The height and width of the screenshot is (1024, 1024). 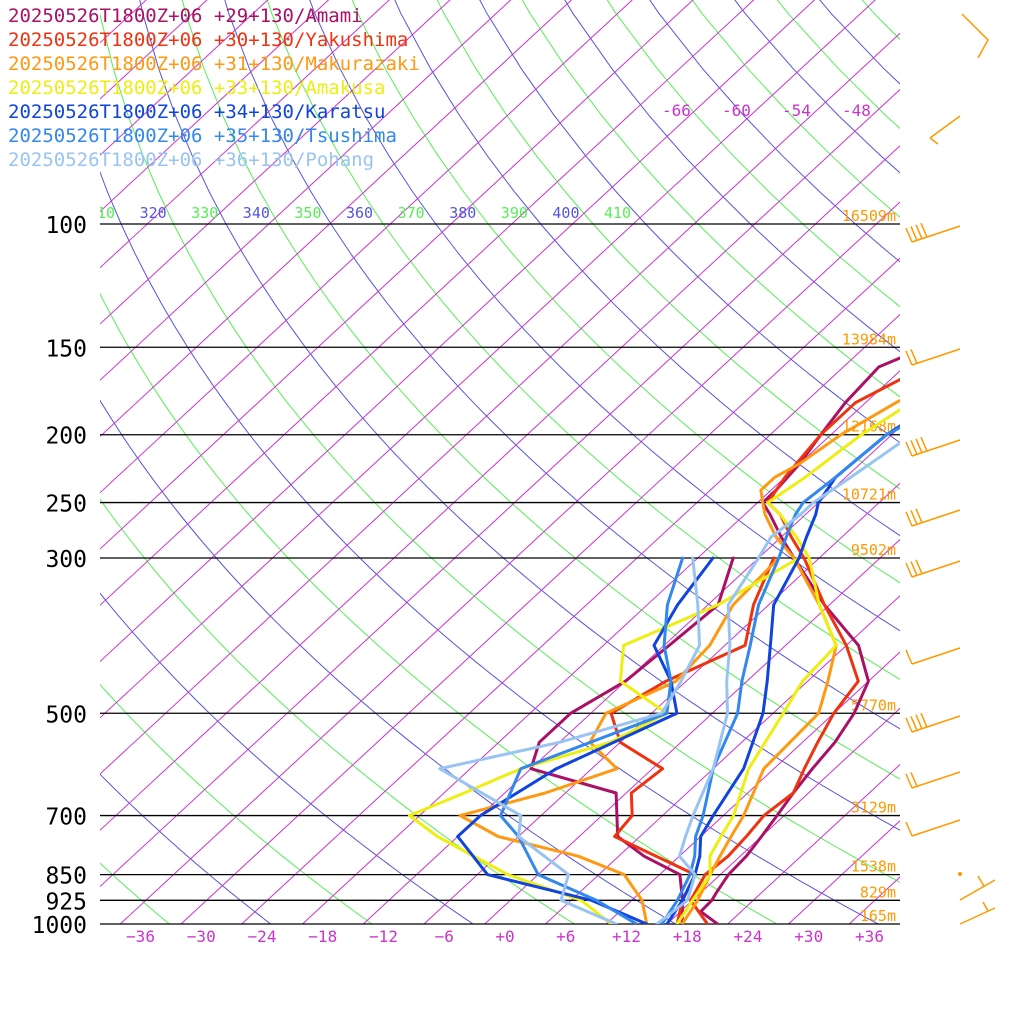 What do you see at coordinates (204, 213) in the screenshot?
I see `theta-label: 330` at bounding box center [204, 213].